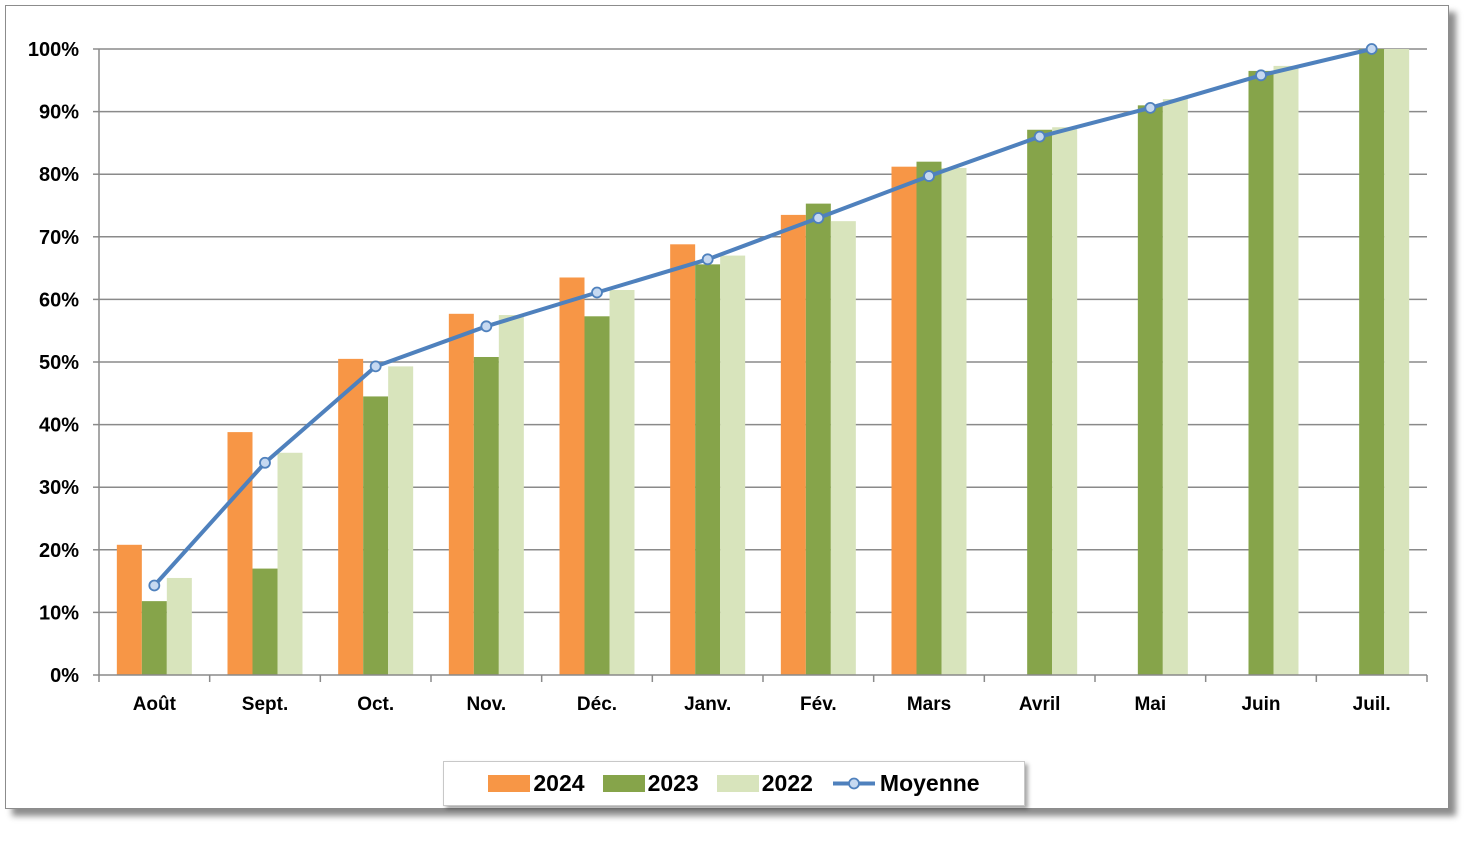  I want to click on y-tick-label: 0%, so click(64, 676).